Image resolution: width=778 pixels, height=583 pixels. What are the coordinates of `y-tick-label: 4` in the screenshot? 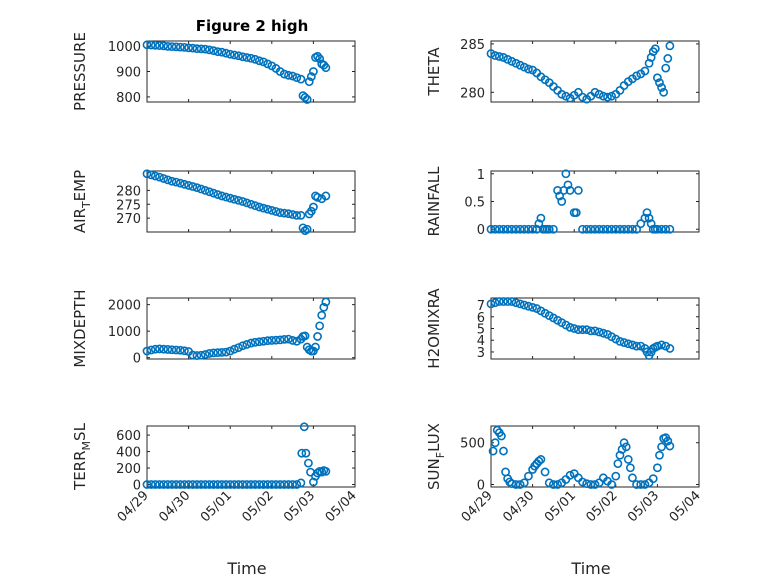 It's located at (481, 341).